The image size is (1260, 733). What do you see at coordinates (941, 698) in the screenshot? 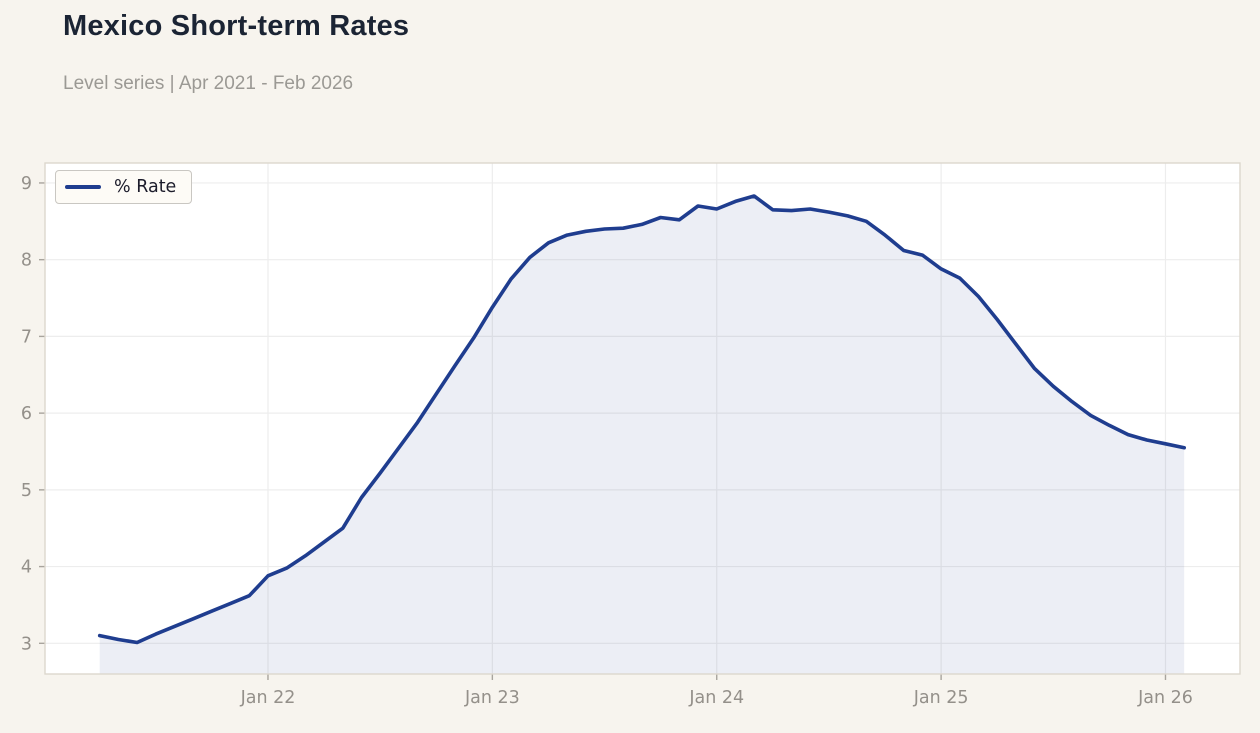
I see `x-tick-label: Jan 25` at bounding box center [941, 698].